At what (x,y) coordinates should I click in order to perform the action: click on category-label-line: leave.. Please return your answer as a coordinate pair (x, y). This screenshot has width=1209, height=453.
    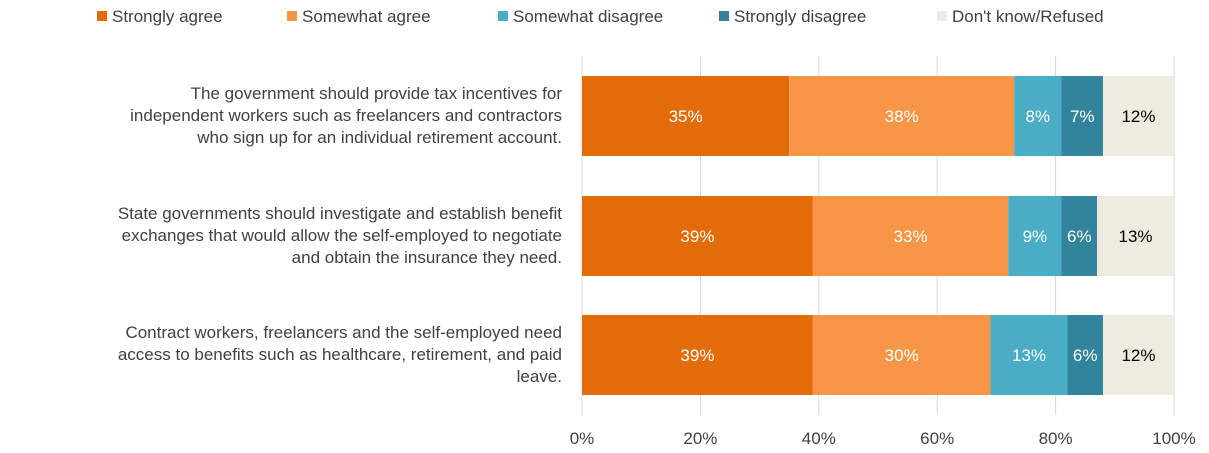
    Looking at the image, I should click on (539, 376).